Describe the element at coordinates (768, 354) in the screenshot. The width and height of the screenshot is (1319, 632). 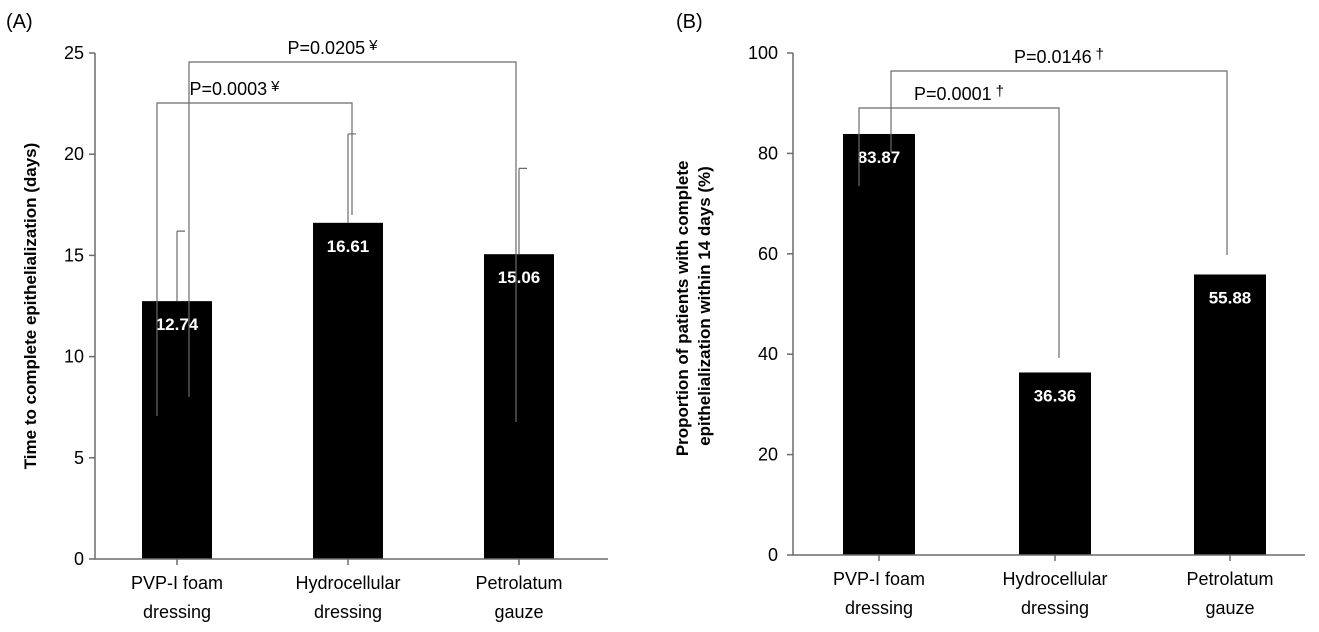
I see `panel-b-y-tick-label: 40` at that location.